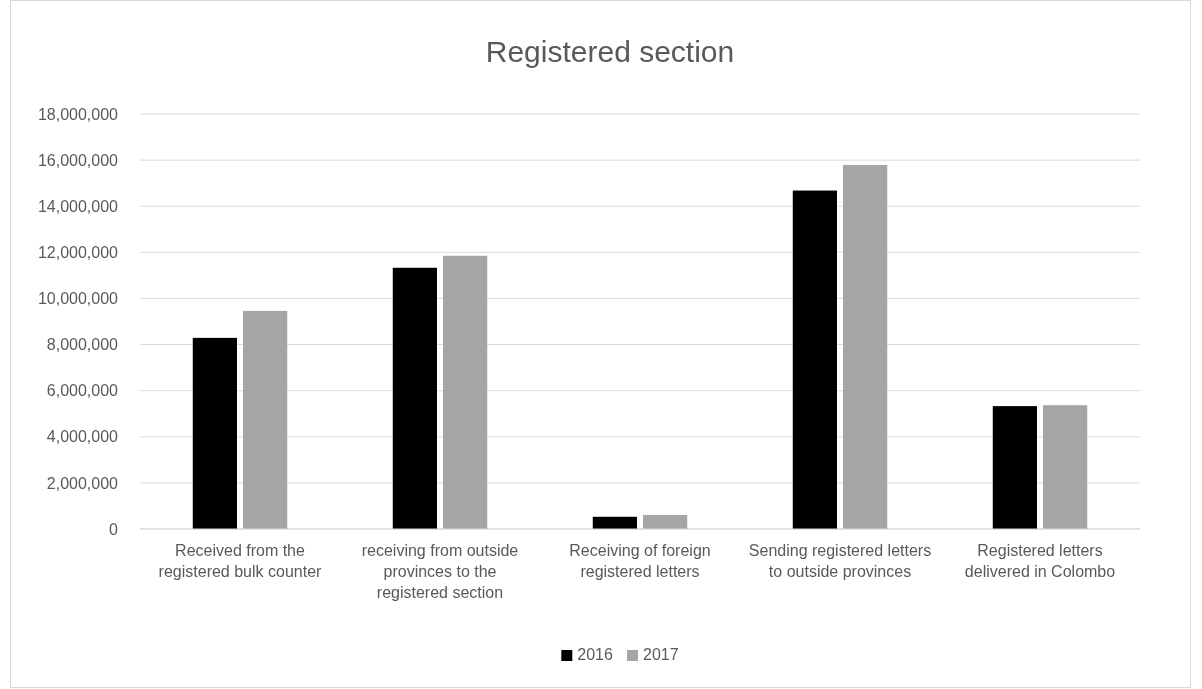  Describe the element at coordinates (78, 299) in the screenshot. I see `y-tick-label: 10,000,000` at that location.